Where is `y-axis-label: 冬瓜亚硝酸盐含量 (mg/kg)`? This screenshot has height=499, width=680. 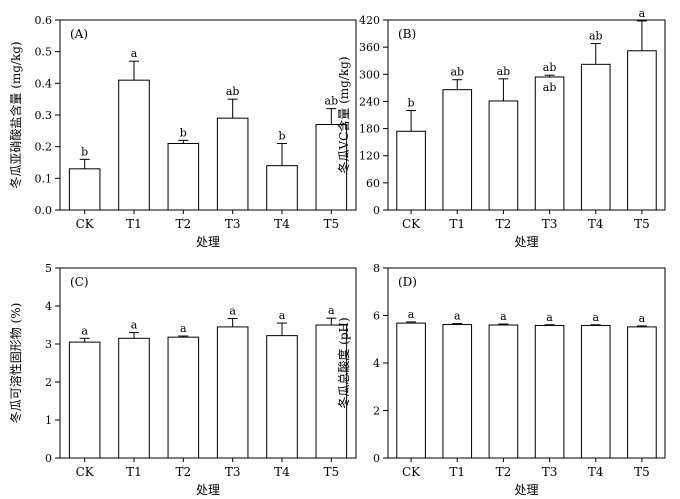 y-axis-label: 冬瓜亚硝酸盐含量 (mg/kg) is located at coordinates (15, 114).